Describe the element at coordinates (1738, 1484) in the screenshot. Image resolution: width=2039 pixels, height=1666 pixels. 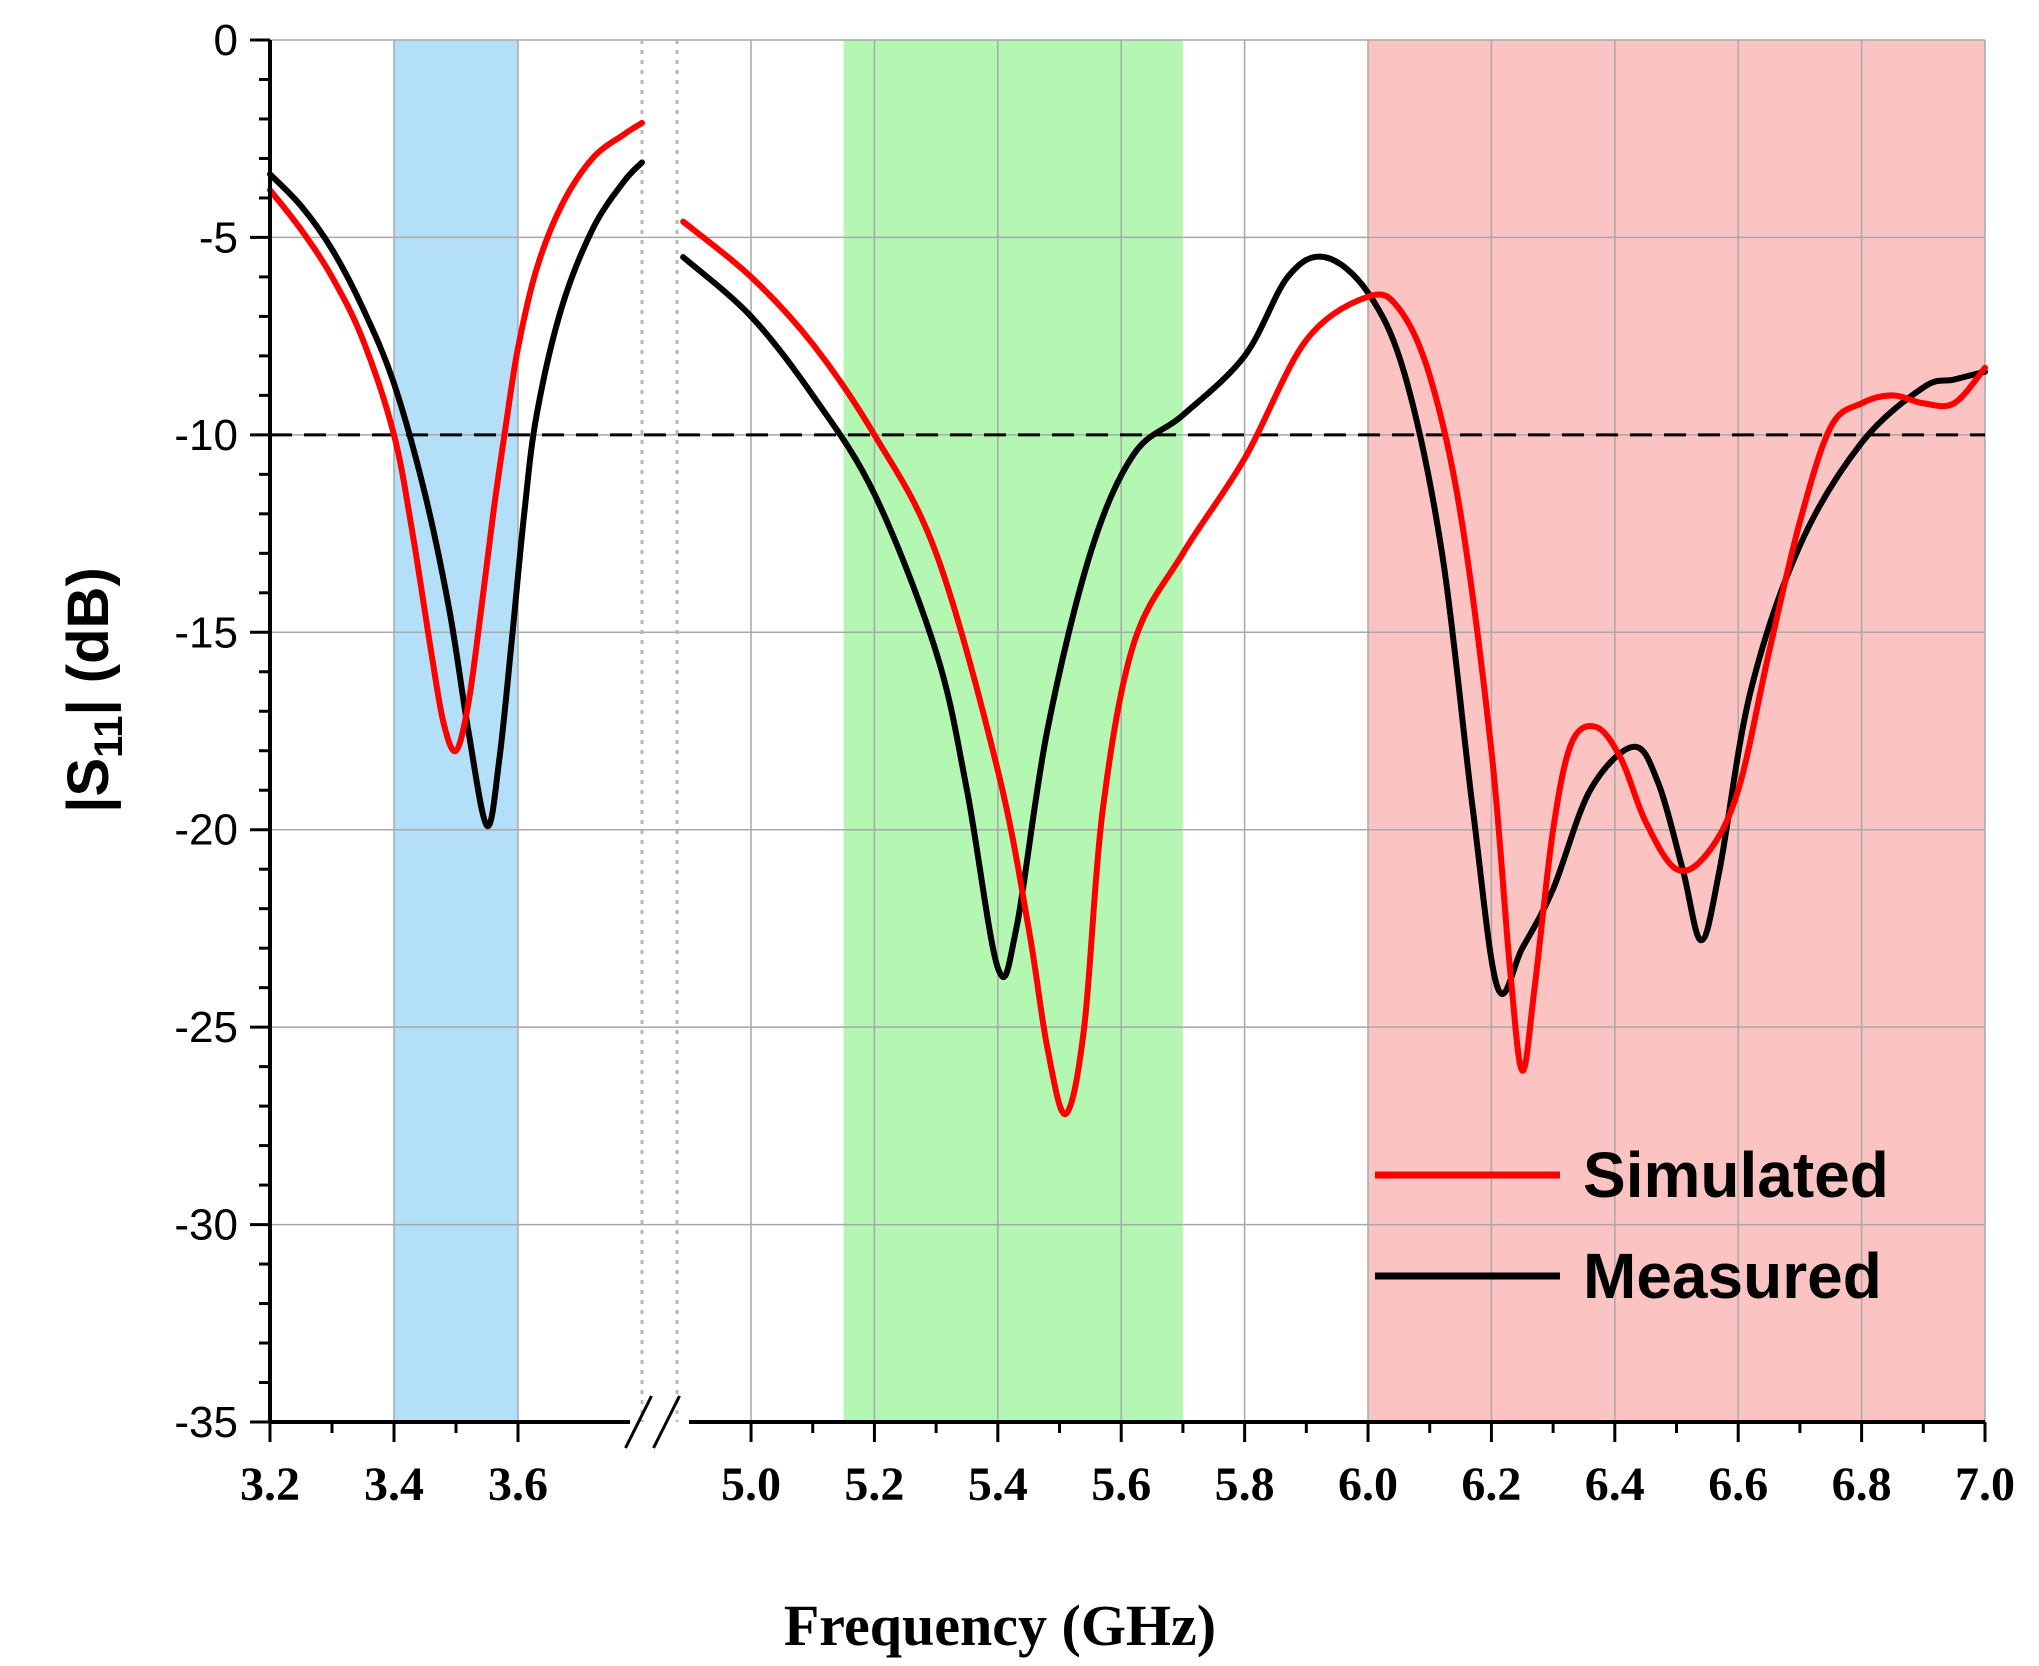
I see `x-tick-label: 6.6` at that location.